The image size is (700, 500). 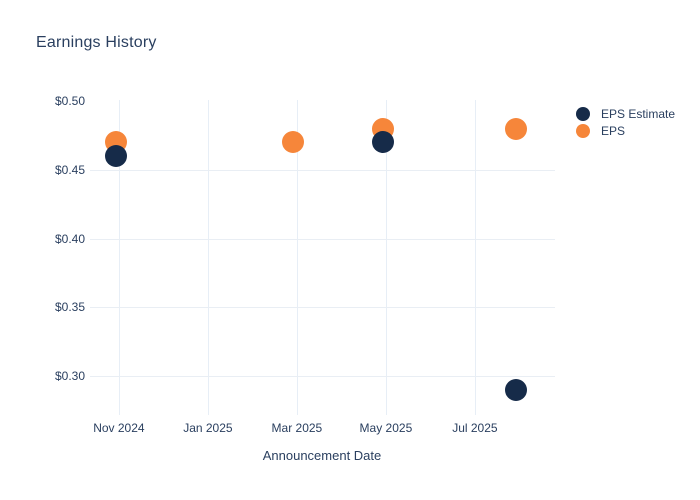 What do you see at coordinates (297, 428) in the screenshot?
I see `x-tick-label: Mar 2025` at bounding box center [297, 428].